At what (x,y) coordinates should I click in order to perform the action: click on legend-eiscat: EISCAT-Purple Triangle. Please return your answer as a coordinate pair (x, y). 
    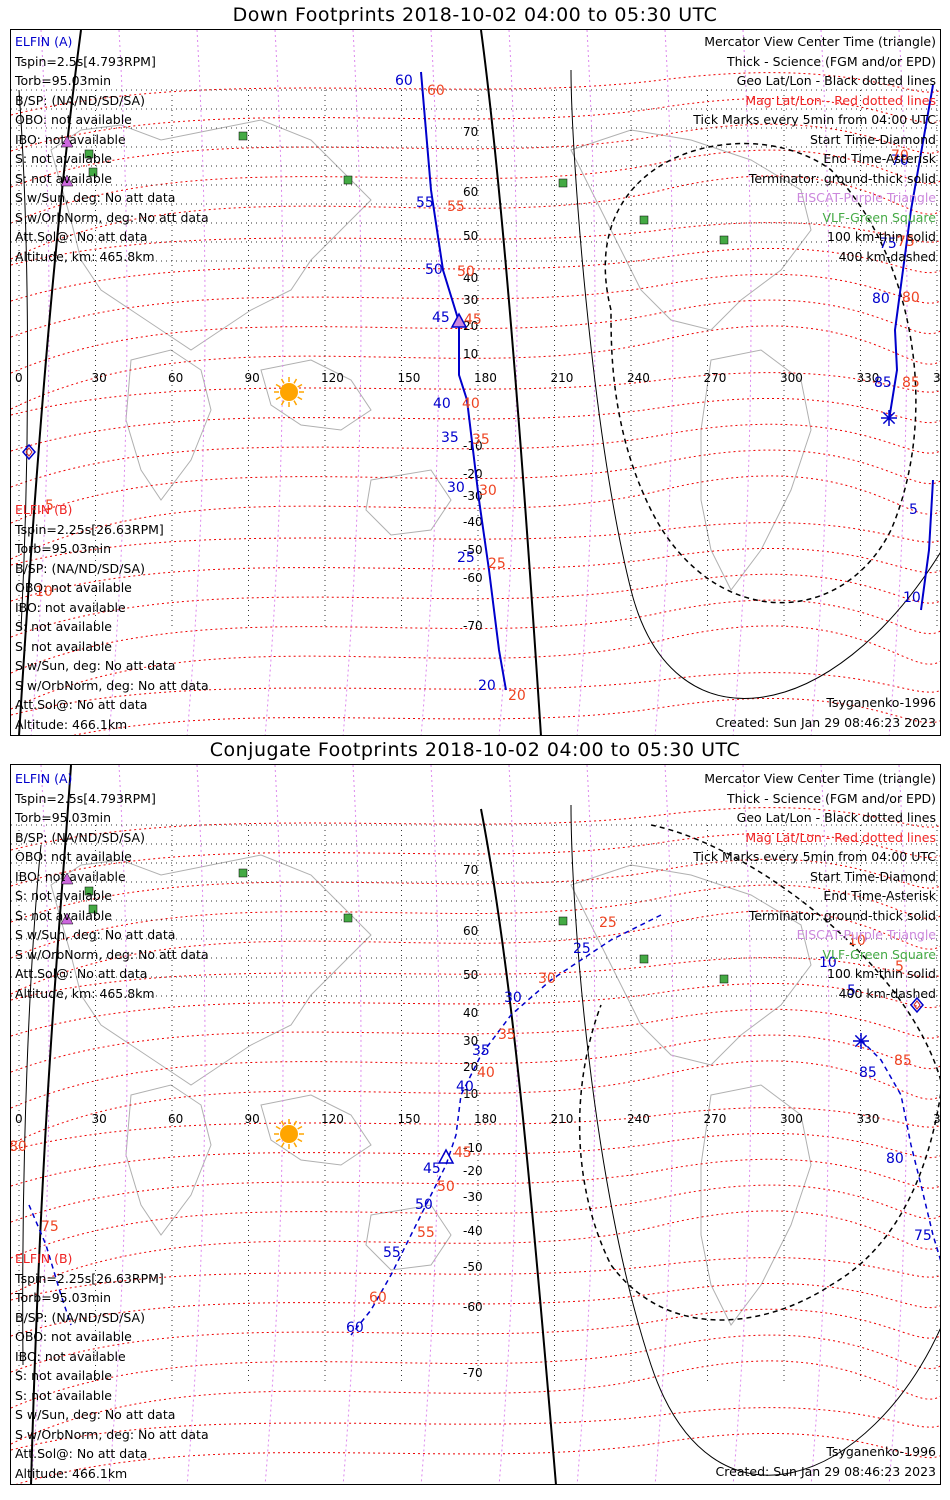
    Looking at the image, I should click on (866, 197).